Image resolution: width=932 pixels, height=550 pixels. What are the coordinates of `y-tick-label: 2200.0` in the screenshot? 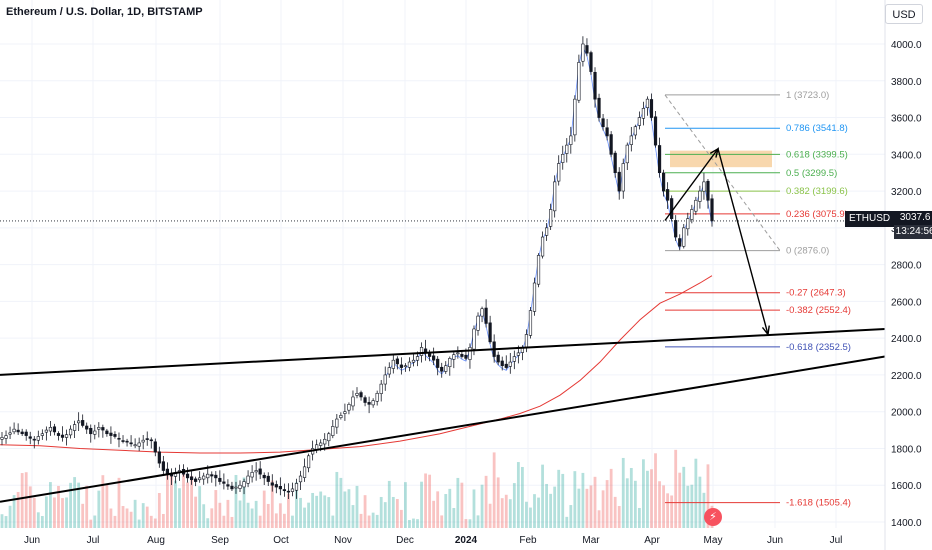 It's located at (906, 376).